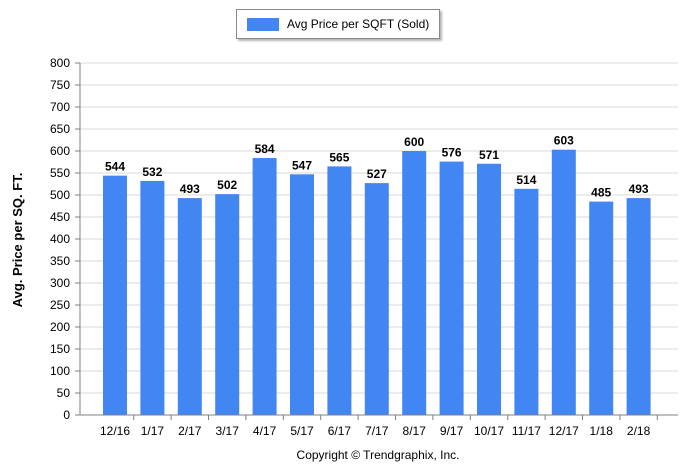  I want to click on data-label: 485, so click(601, 193).